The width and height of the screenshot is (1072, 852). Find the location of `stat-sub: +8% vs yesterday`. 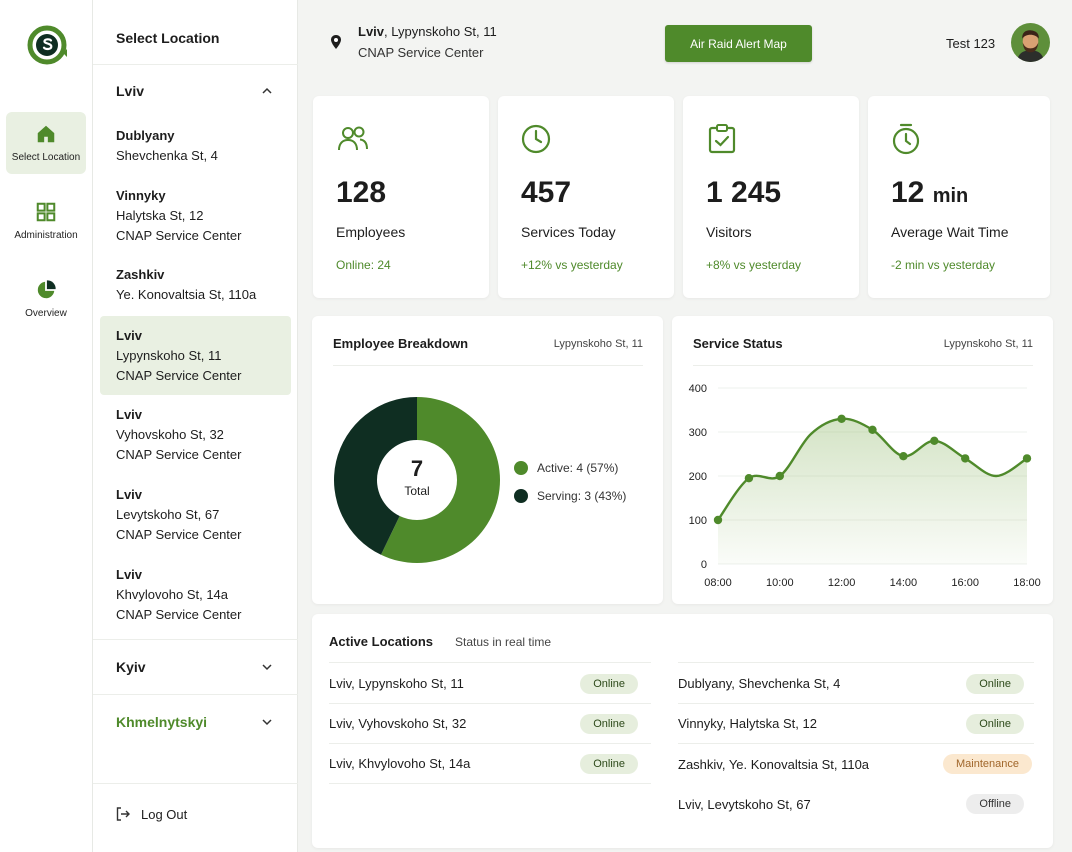

stat-sub: +8% vs yesterday is located at coordinates (754, 265).